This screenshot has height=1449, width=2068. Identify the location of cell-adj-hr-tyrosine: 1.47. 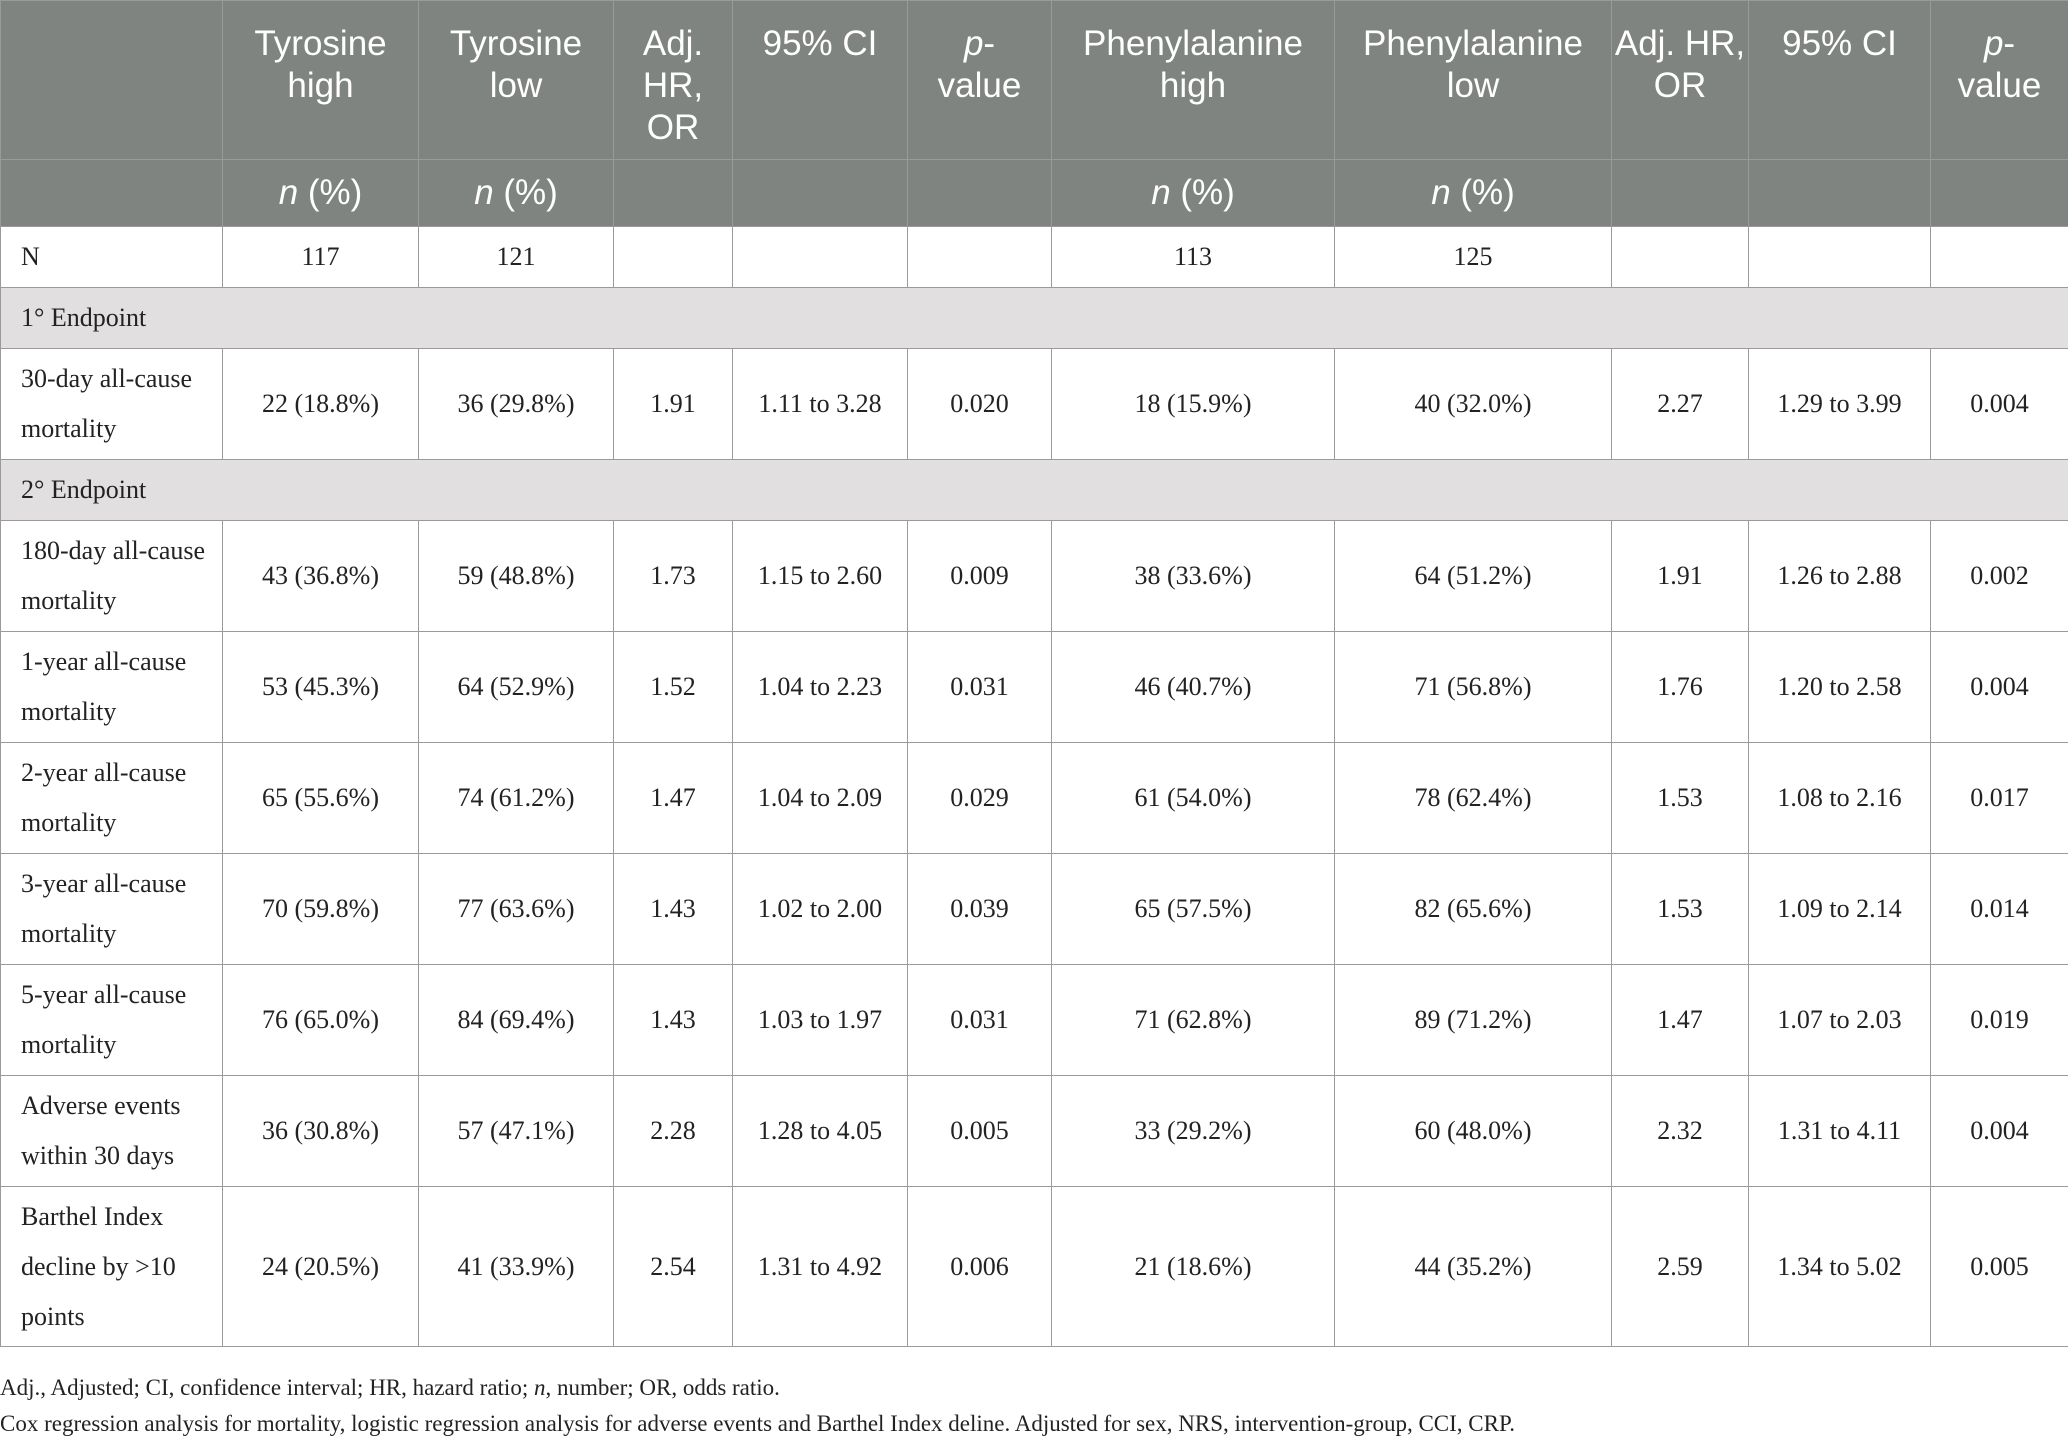
(673, 798).